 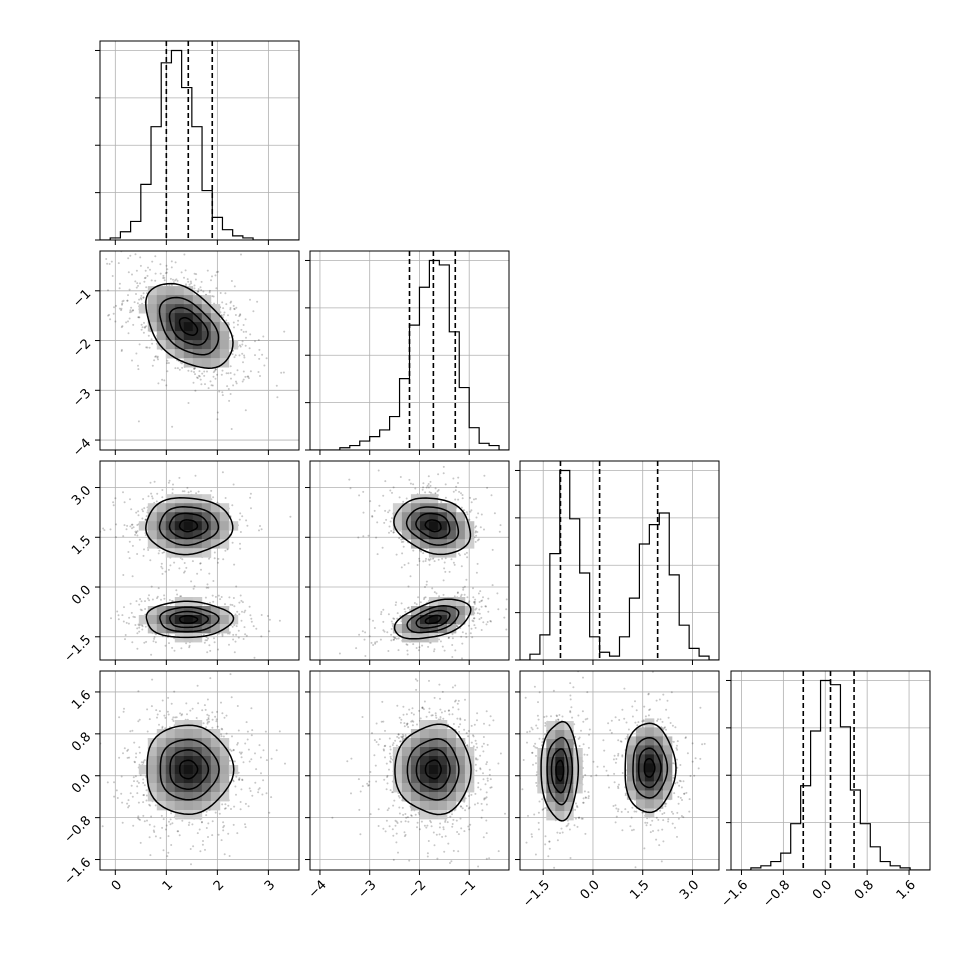 What do you see at coordinates (776, 894) in the screenshot?
I see `x-tick-label: −0.8` at bounding box center [776, 894].